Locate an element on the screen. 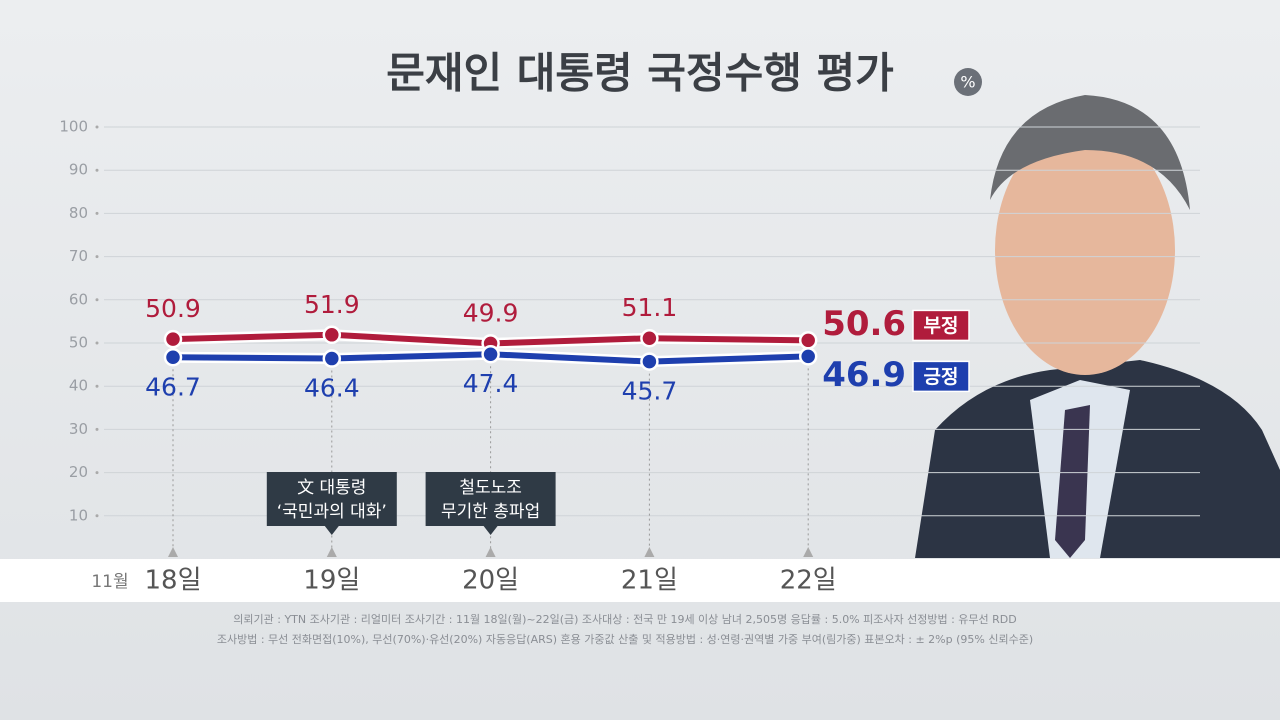 The image size is (1280, 720). x-prefix: 11월 is located at coordinates (109, 582).